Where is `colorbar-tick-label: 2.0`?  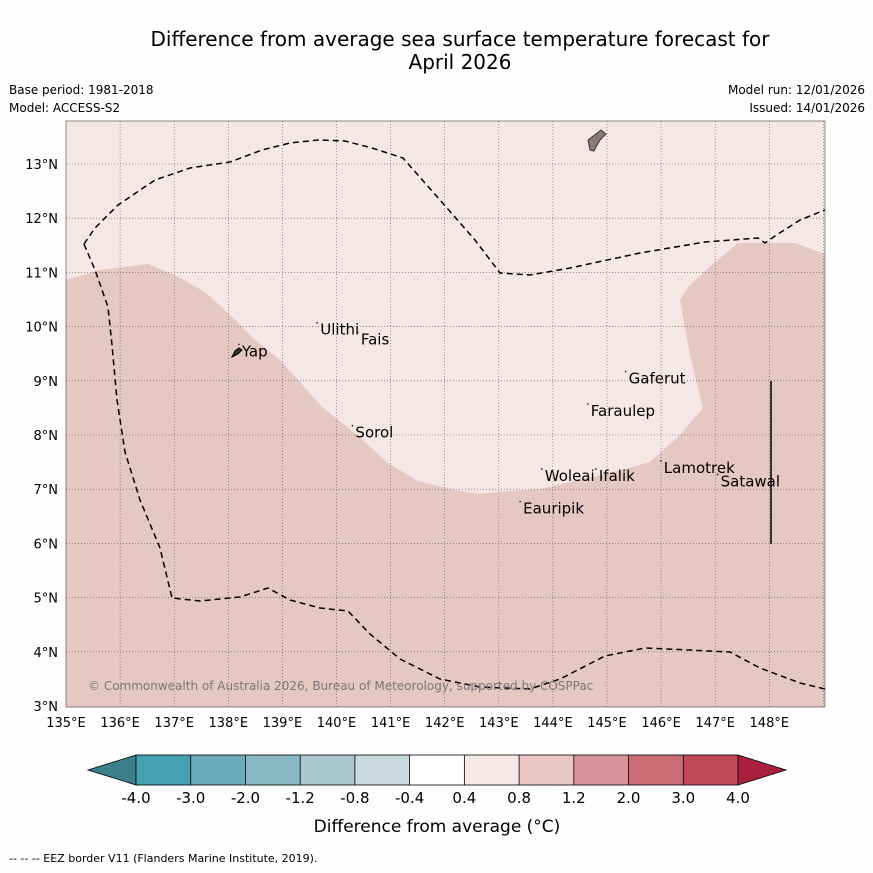
colorbar-tick-label: 2.0 is located at coordinates (629, 798).